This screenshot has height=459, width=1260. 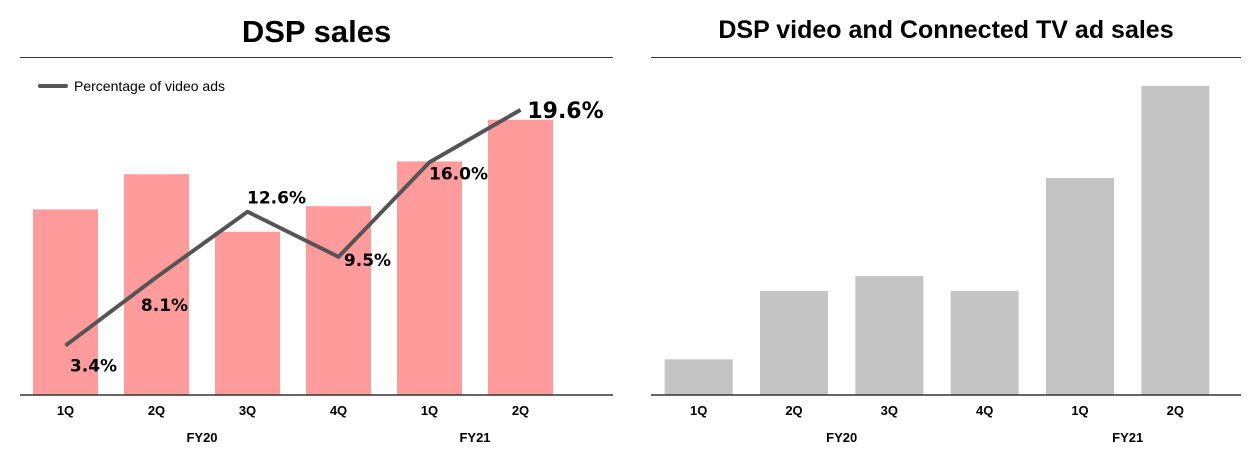 I want to click on data-label: 8.1%, so click(x=164, y=306).